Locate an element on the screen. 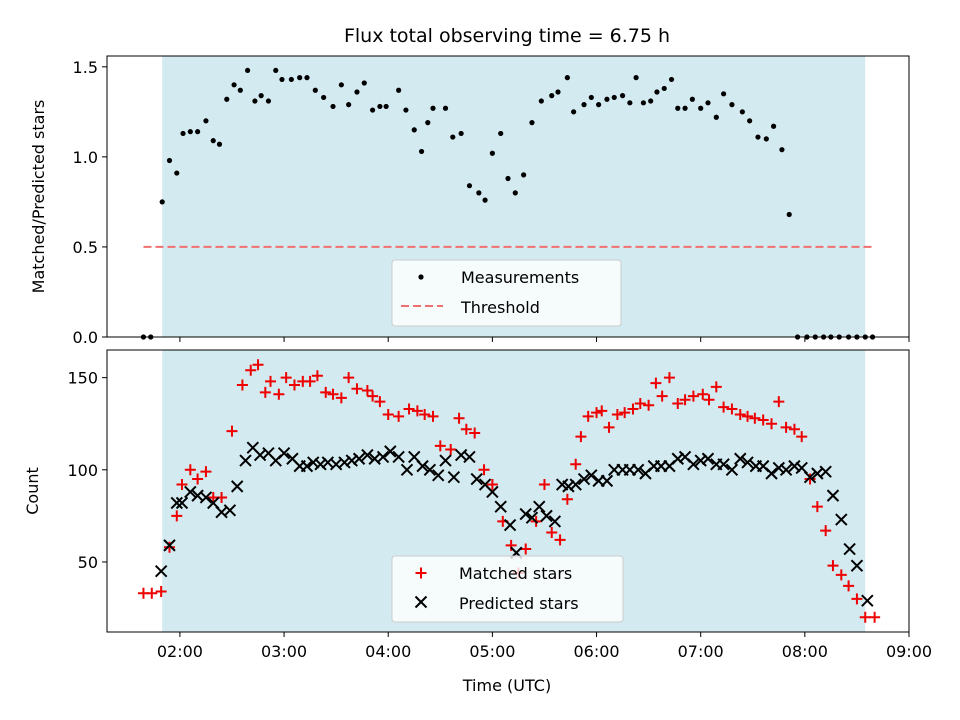 The width and height of the screenshot is (960, 720). legend-predicted-marker is located at coordinates (421, 602).